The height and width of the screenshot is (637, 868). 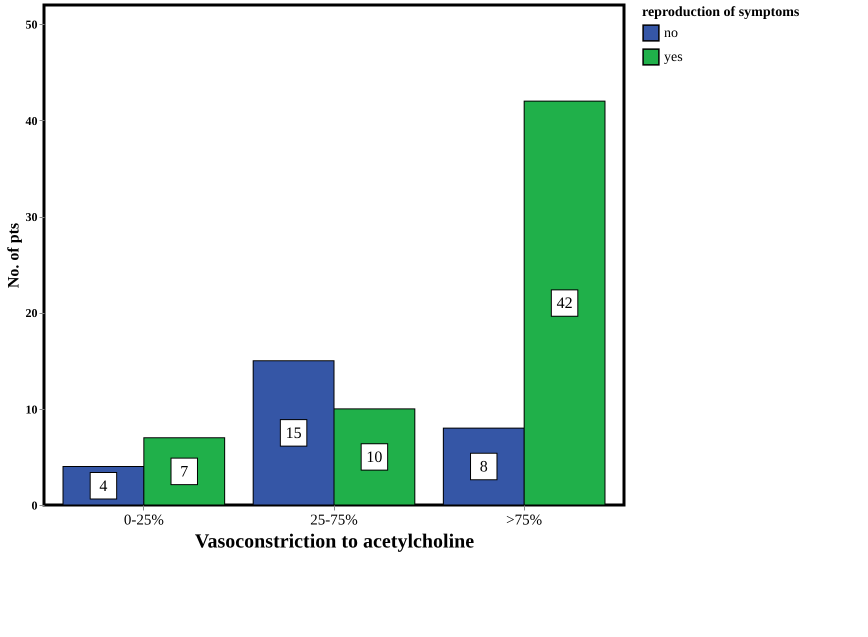 What do you see at coordinates (32, 217) in the screenshot?
I see `y-tick-label: 30` at bounding box center [32, 217].